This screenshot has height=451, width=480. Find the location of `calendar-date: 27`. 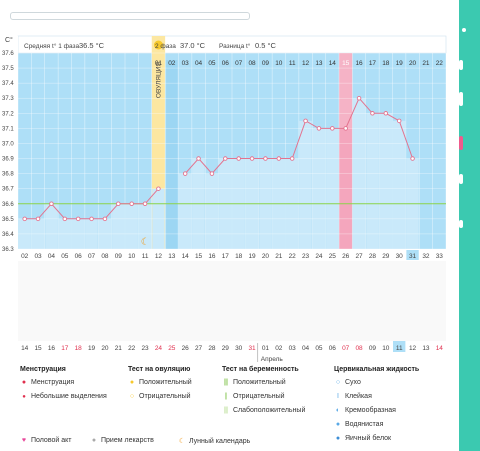

calendar-date: 27 is located at coordinates (199, 348).